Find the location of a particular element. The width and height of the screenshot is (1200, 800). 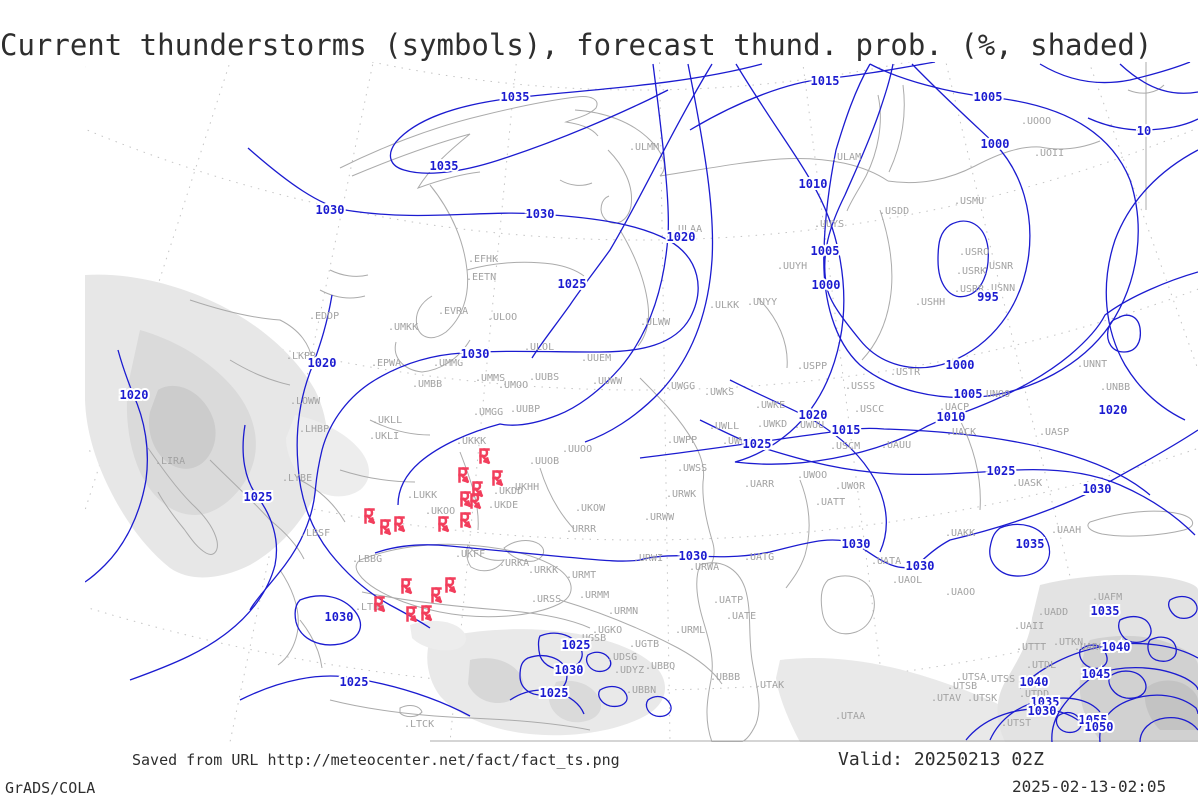

station-label: .UKLL is located at coordinates (387, 420).